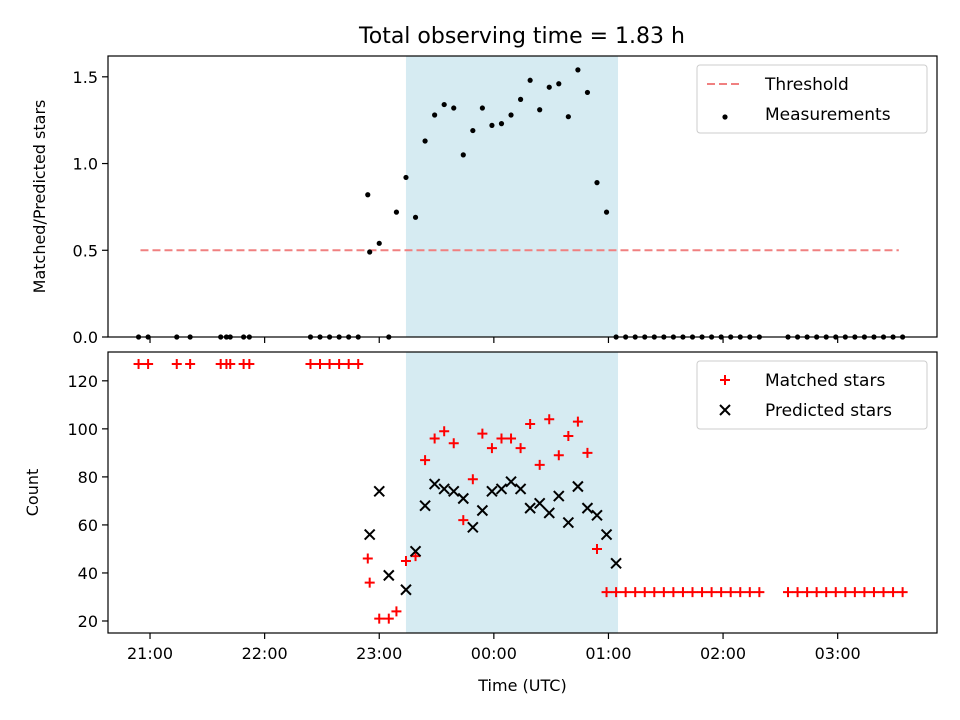 The height and width of the screenshot is (720, 960). I want to click on legend-entry-label: Threshold, so click(806, 85).